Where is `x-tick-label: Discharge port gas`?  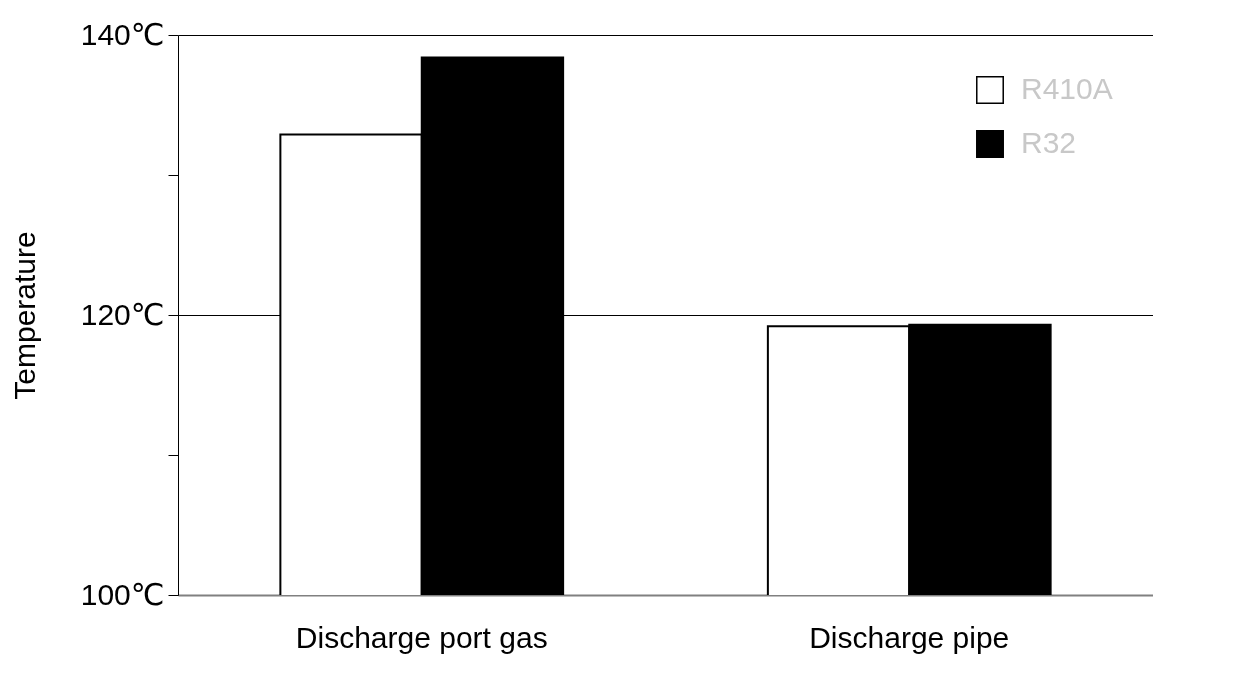
x-tick-label: Discharge port gas is located at coordinates (421, 637).